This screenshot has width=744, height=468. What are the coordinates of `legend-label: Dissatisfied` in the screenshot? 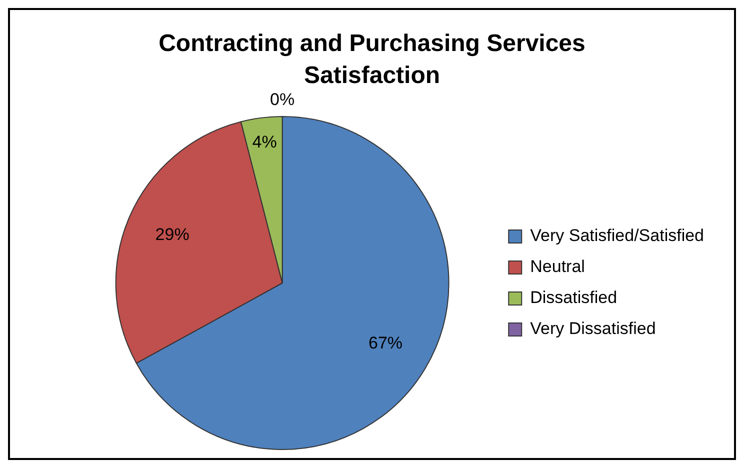 It's located at (574, 298).